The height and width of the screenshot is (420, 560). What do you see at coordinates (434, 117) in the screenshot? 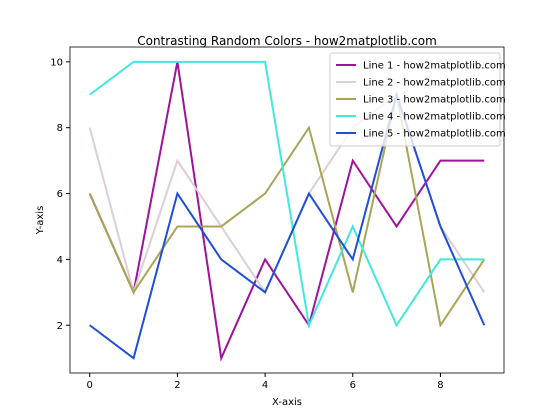
I see `legend-label: Line 4 - how2matplotlib.com` at bounding box center [434, 117].